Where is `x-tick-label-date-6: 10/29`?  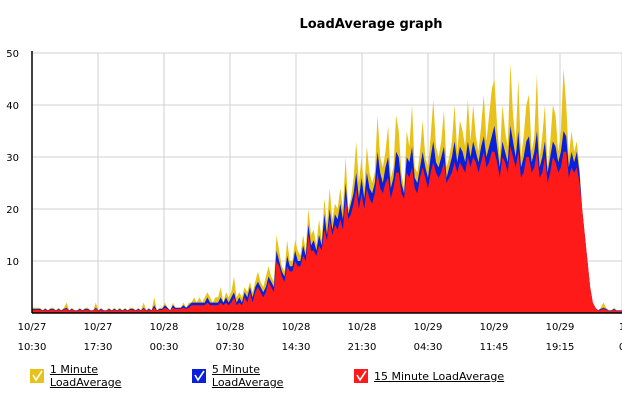
x-tick-label-date-6: 10/29 is located at coordinates (428, 327).